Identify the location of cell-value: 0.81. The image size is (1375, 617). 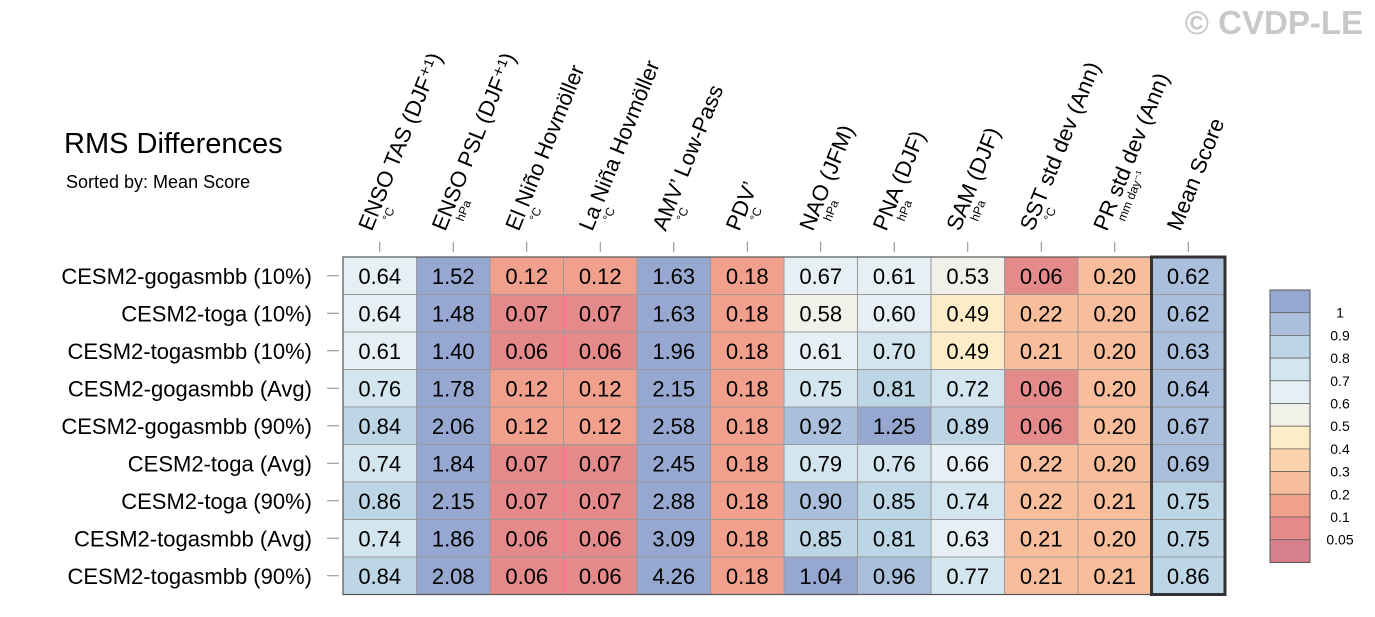
(894, 388).